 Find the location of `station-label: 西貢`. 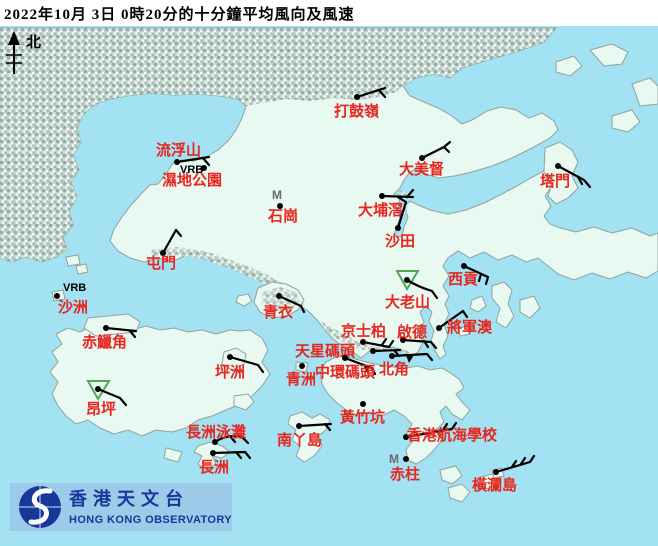

station-label: 西貢 is located at coordinates (463, 279).